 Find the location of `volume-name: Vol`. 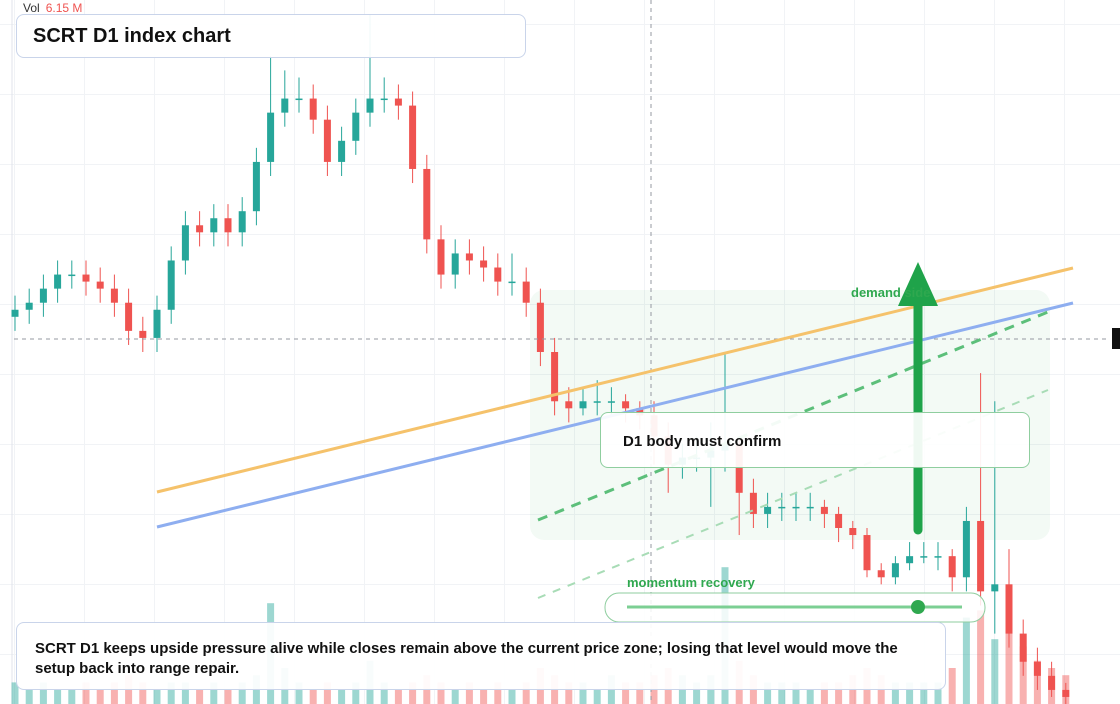

volume-name: Vol is located at coordinates (31, 8).